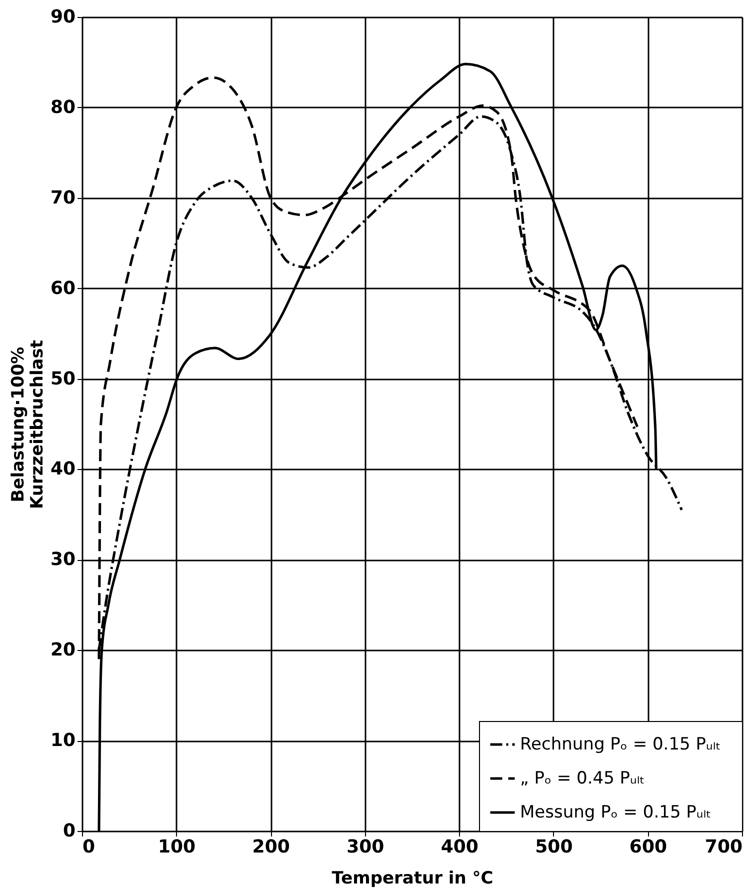 This screenshot has height=894, width=755. Describe the element at coordinates (723, 847) in the screenshot. I see `x-tick-label: 700` at that location.